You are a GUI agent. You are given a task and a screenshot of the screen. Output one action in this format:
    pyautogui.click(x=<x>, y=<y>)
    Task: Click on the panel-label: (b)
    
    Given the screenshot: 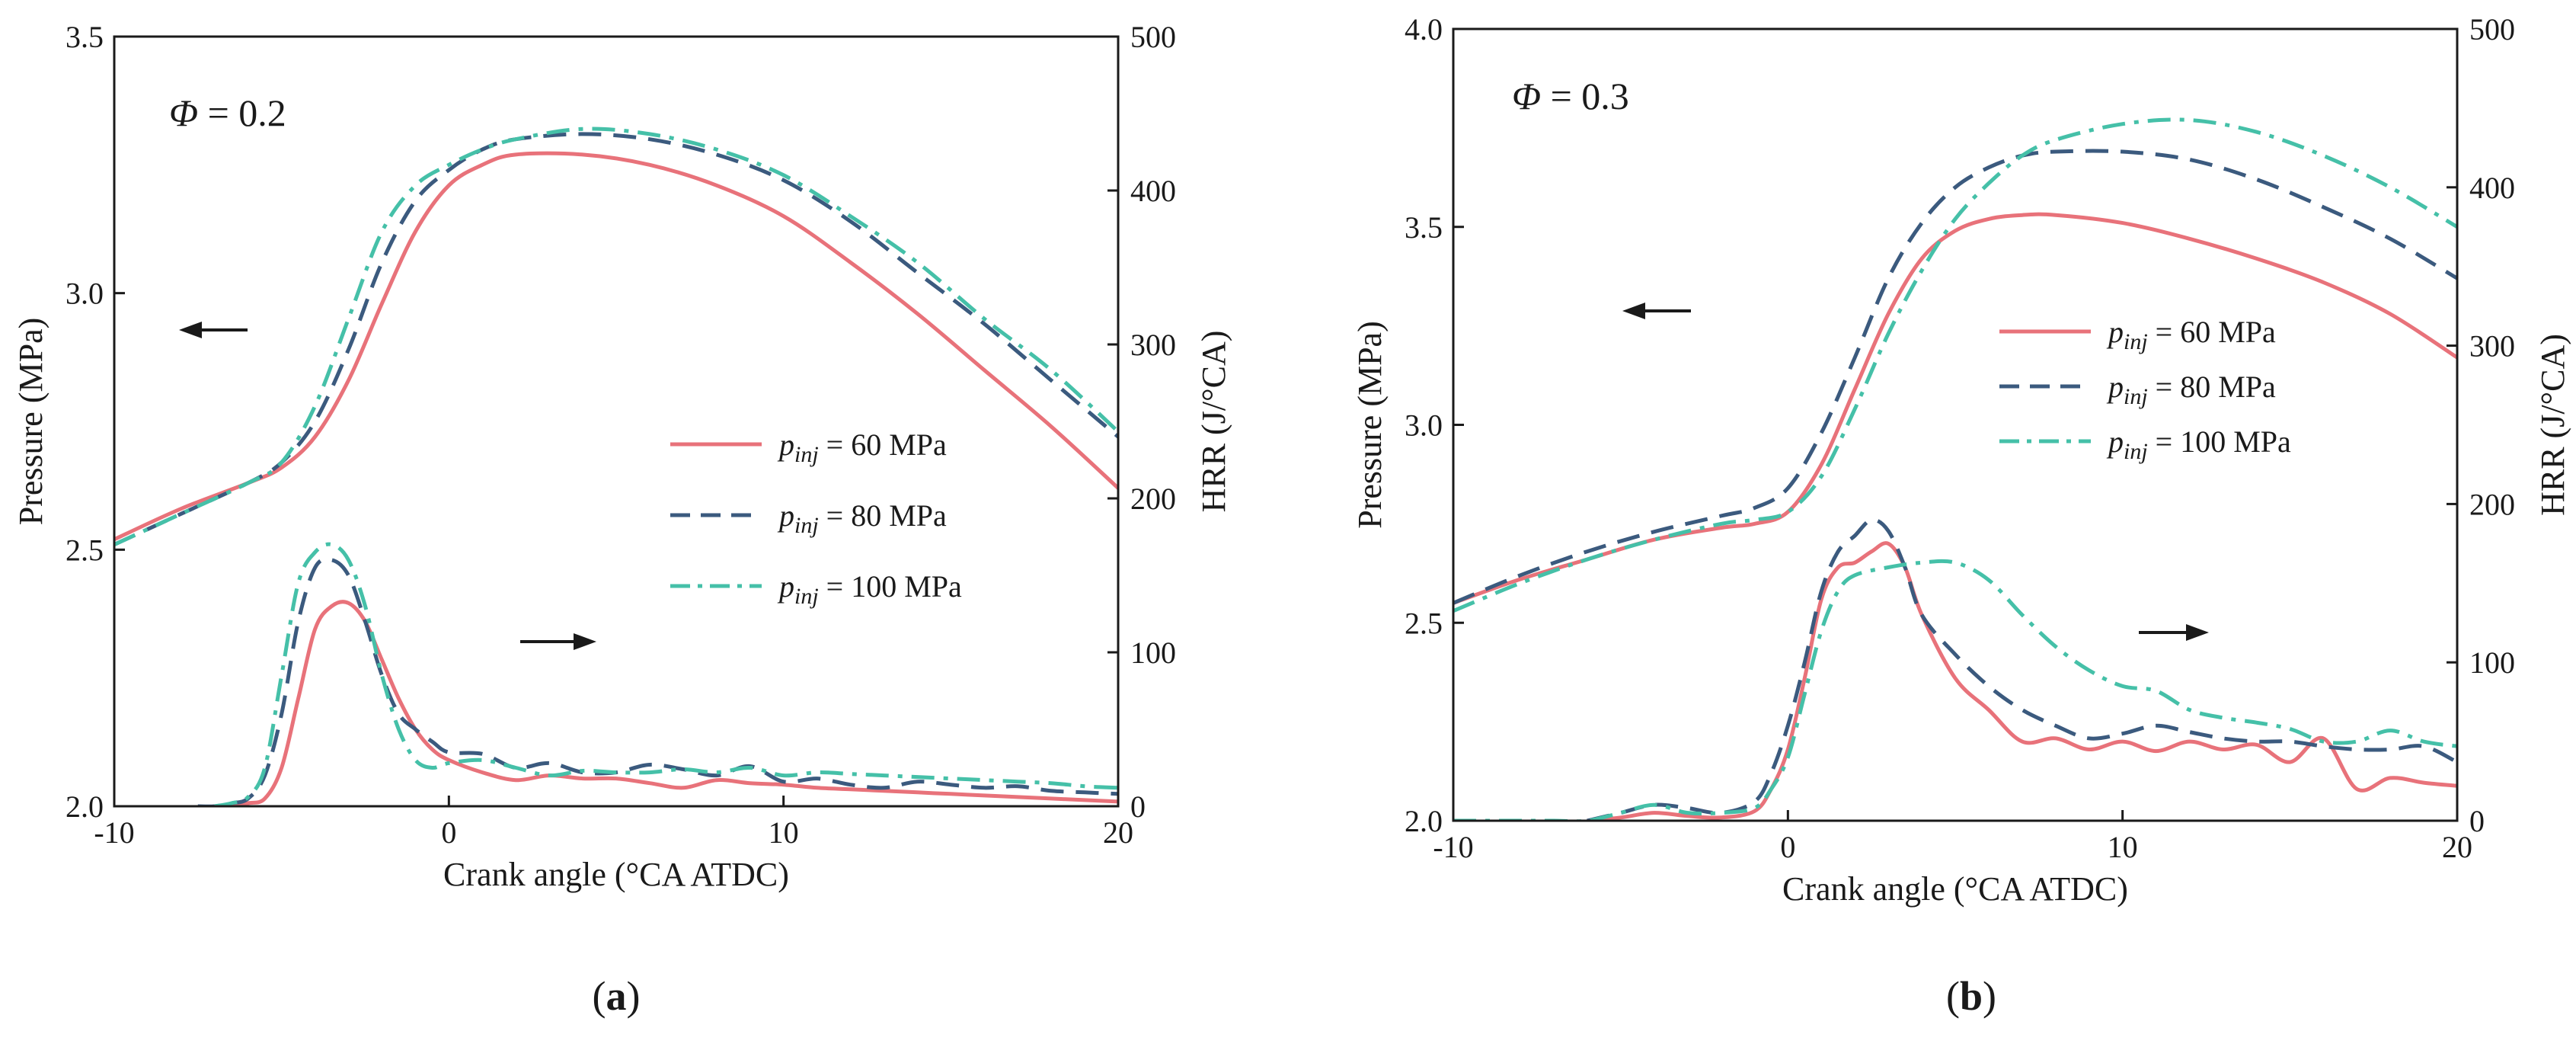 What is the action you would take?
    pyautogui.click(x=1971, y=996)
    